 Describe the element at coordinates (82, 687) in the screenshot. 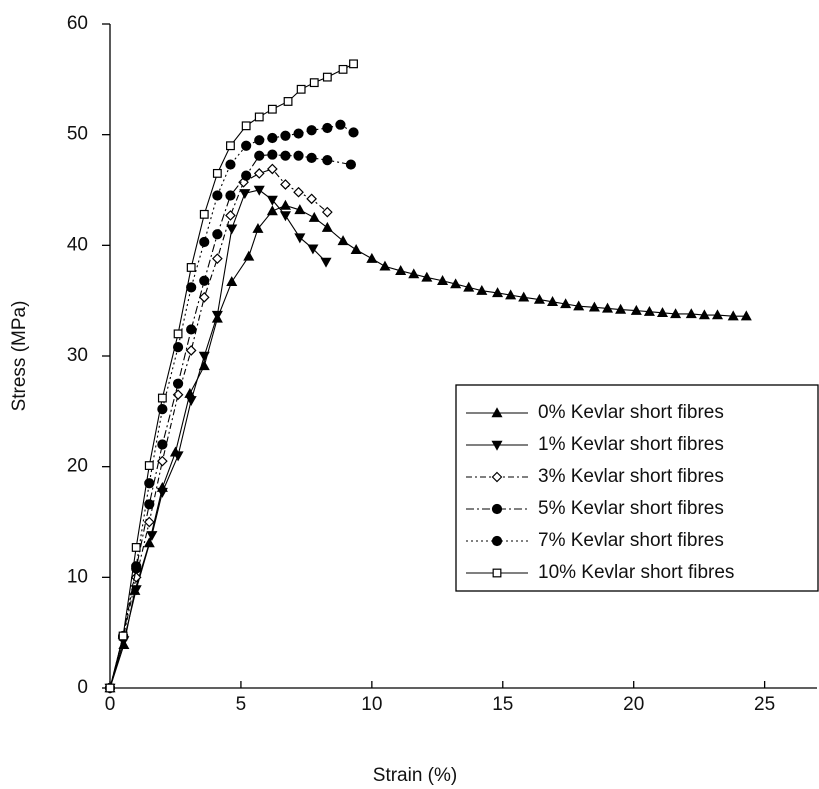

I see `y-tick-label: 0` at that location.